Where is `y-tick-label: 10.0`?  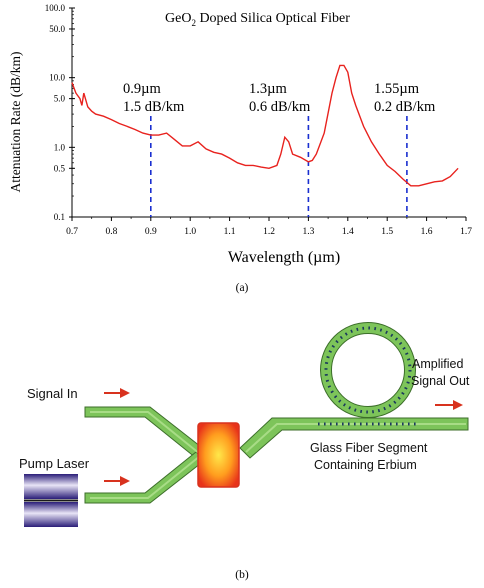
y-tick-label: 10.0 is located at coordinates (57, 78).